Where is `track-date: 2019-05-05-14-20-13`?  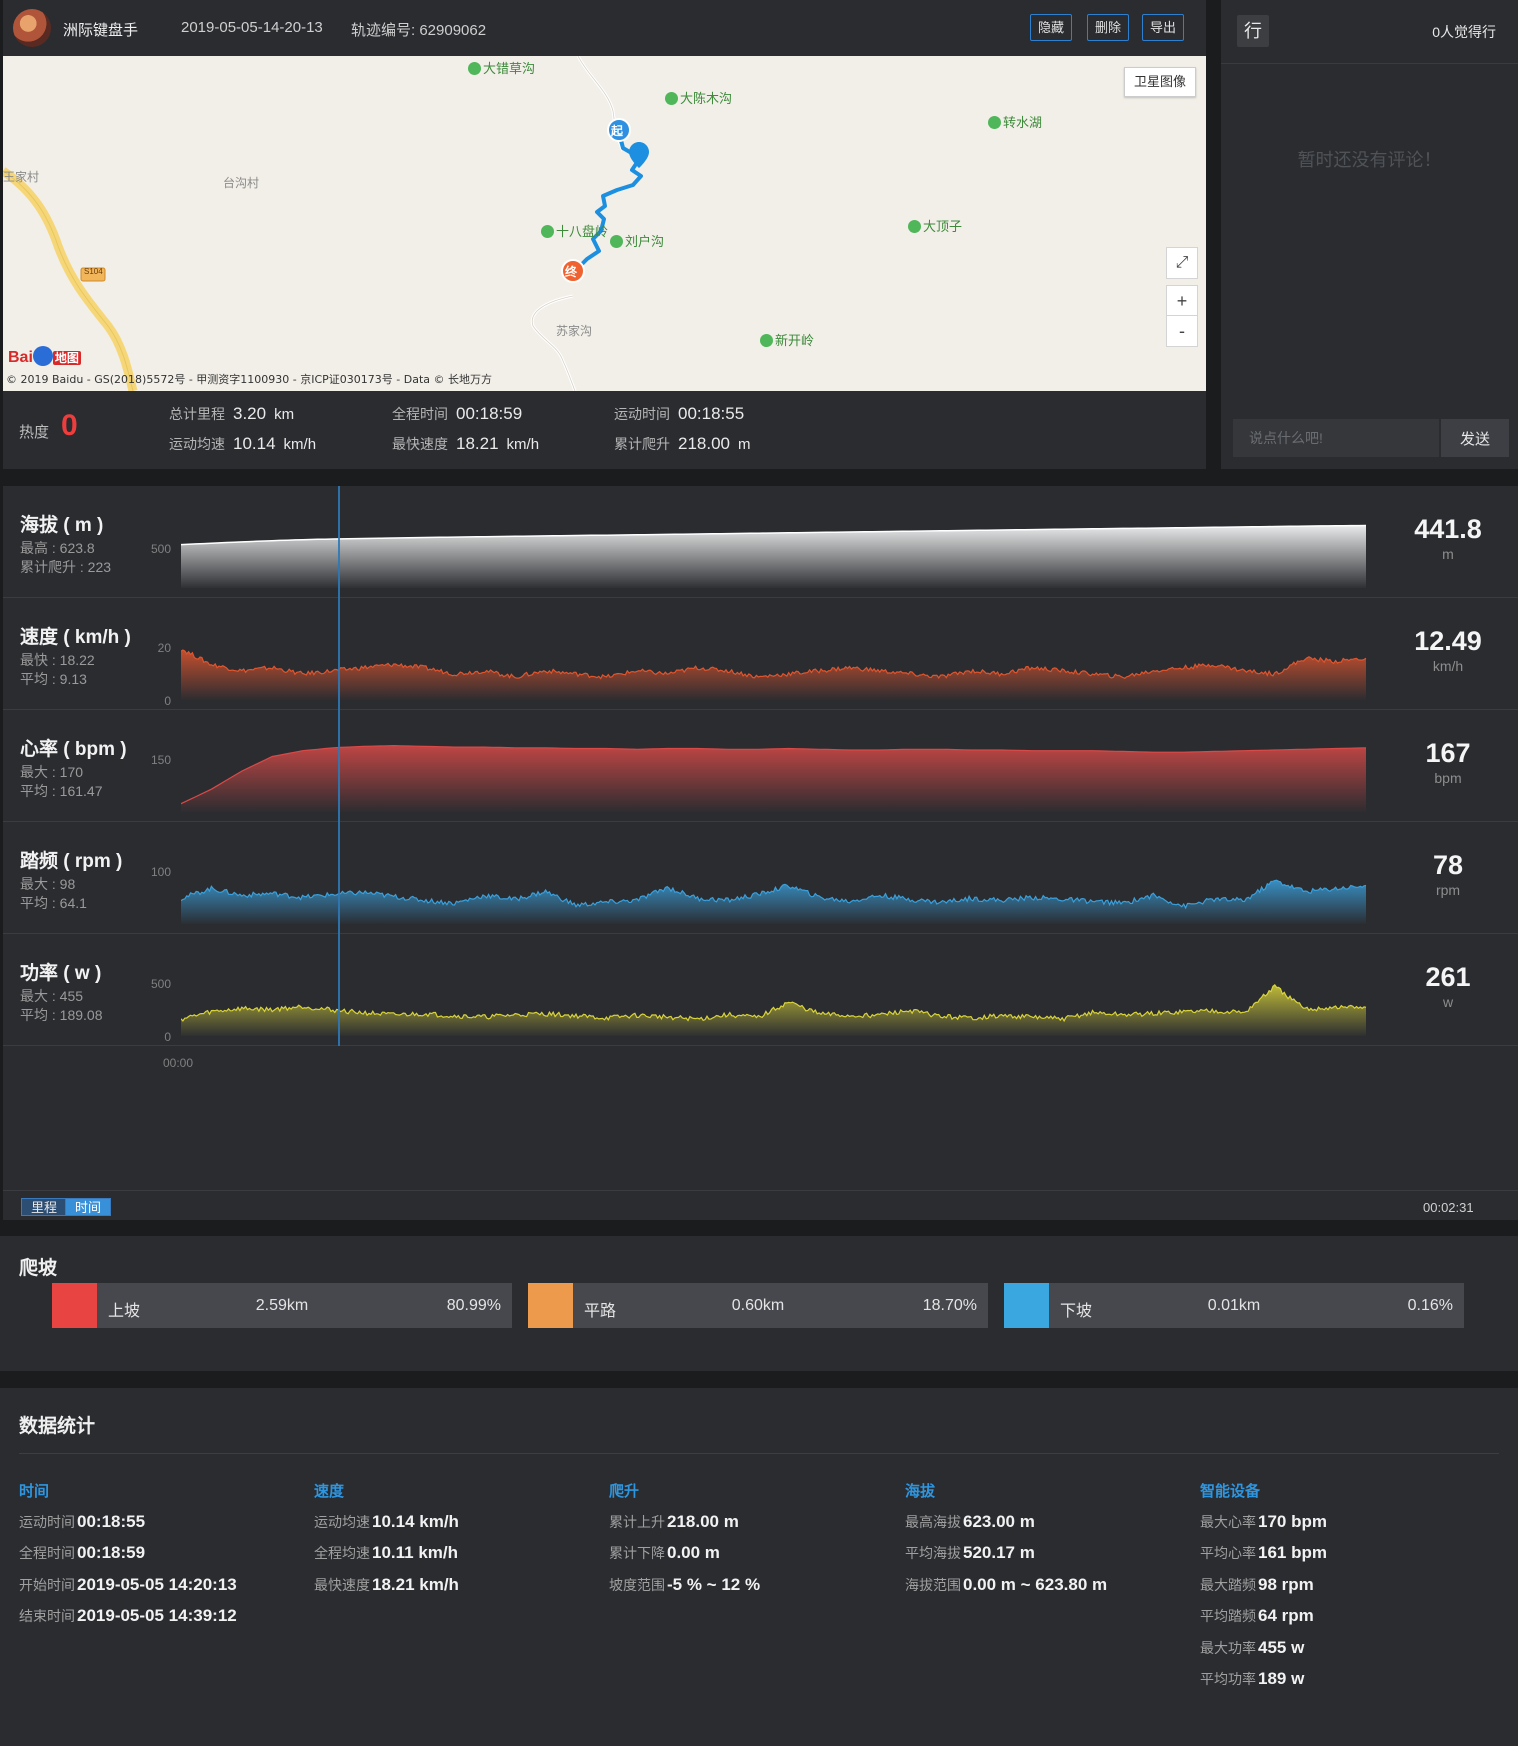 track-date: 2019-05-05-14-20-13 is located at coordinates (252, 27).